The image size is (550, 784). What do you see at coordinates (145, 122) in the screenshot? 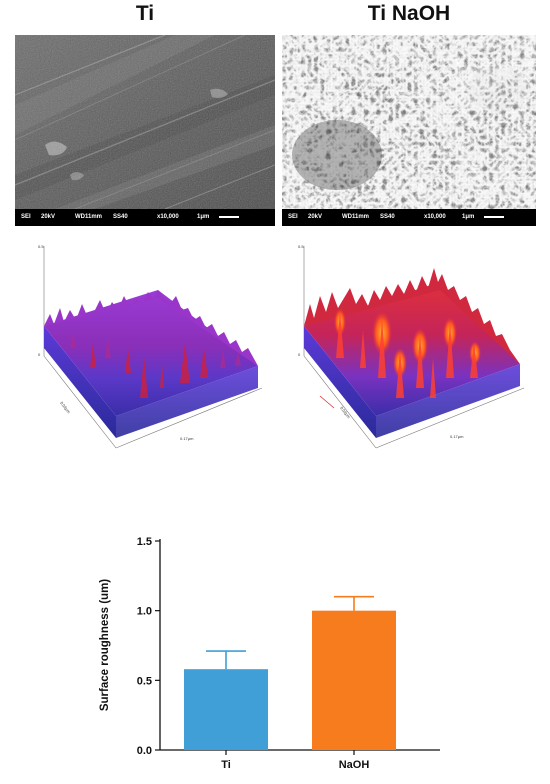
I see `sem-texture-ti` at bounding box center [145, 122].